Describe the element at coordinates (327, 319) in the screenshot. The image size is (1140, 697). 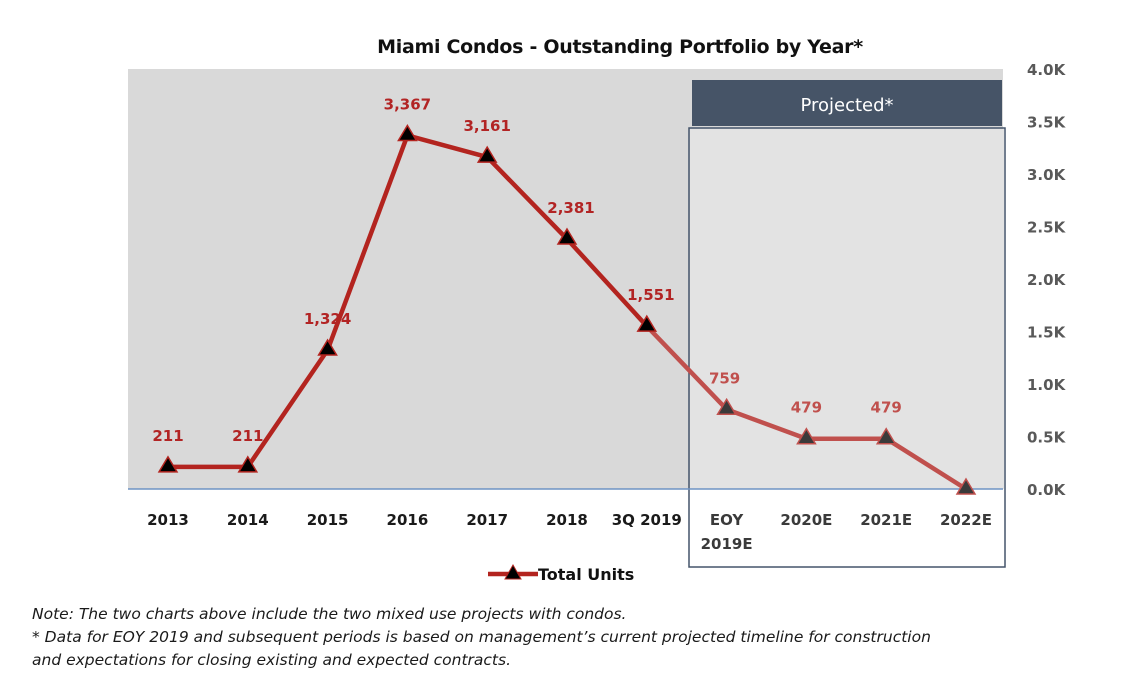
I see `data-label: 1,324` at that location.